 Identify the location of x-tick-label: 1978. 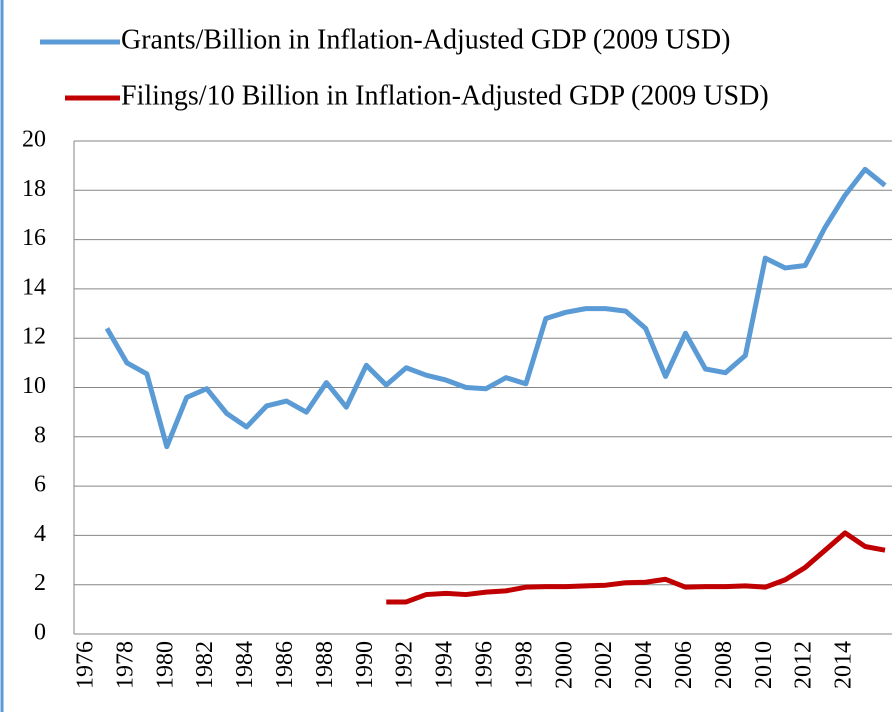
(125, 665).